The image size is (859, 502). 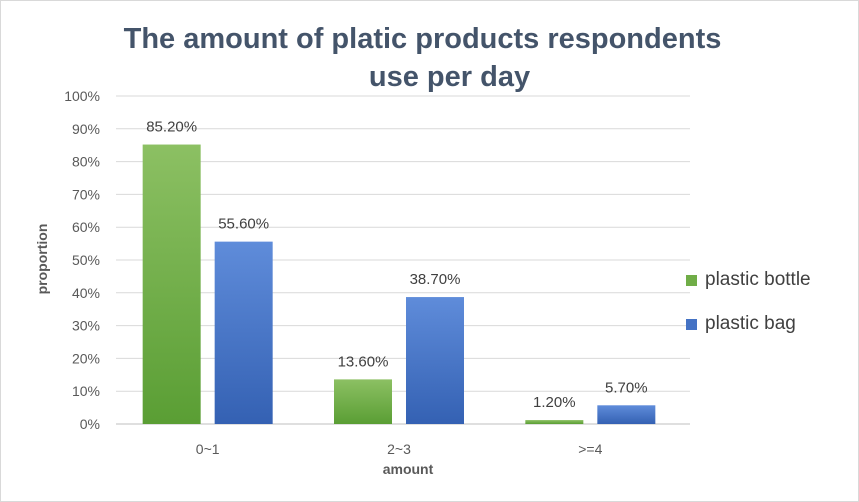 I want to click on y-tick-labels: 0% 10% 20% 30% 40% 50% 60% 70% 80% 90% 100%, so click(x=82, y=260).